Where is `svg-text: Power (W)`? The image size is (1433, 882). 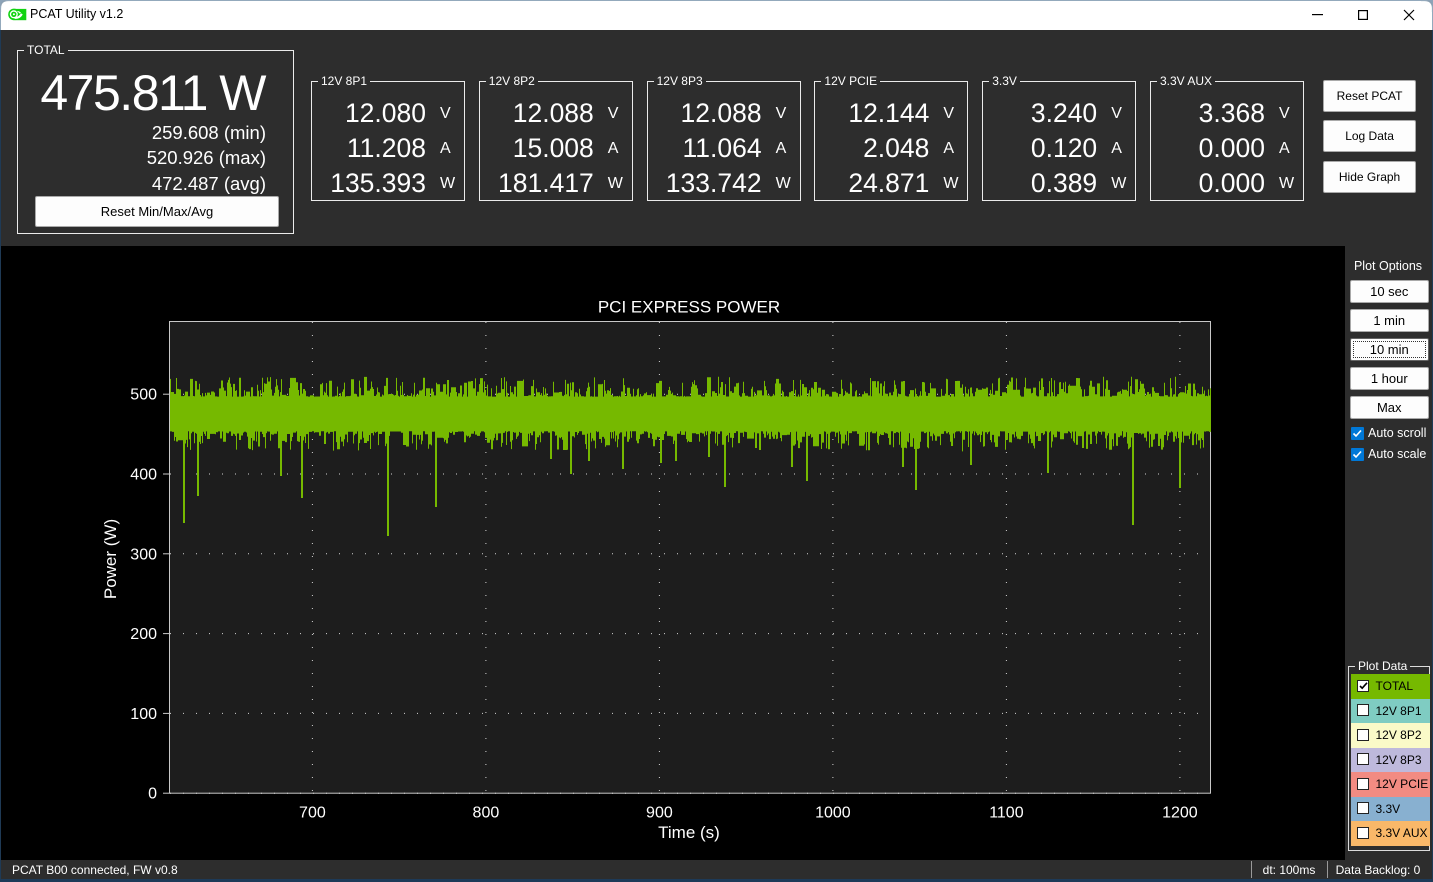
svg-text: Power (W) is located at coordinates (110, 559).